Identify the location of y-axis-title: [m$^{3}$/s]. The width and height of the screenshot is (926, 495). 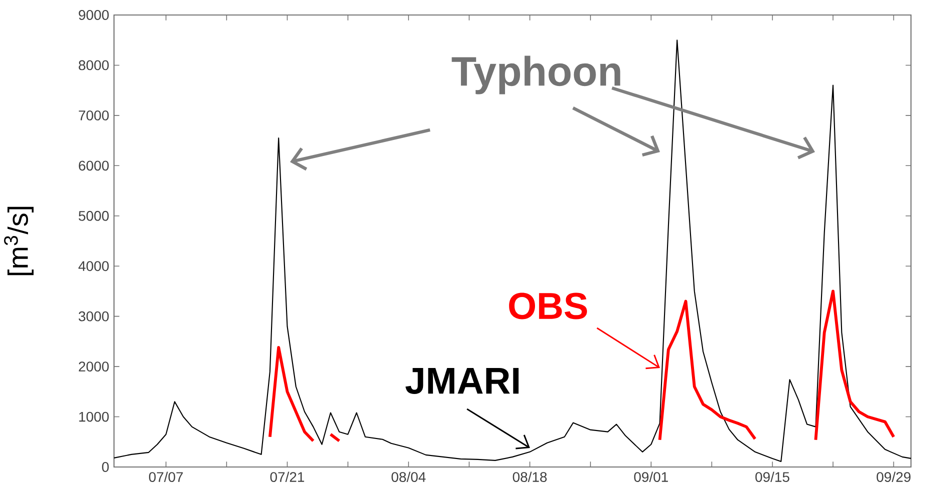
(19, 241).